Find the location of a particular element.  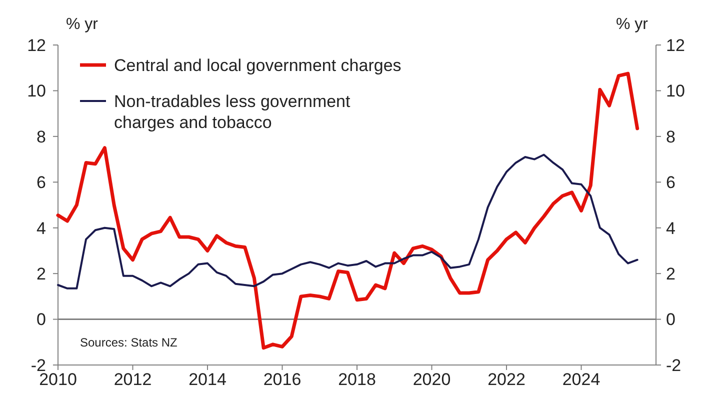

y2-tick-label: 4 is located at coordinates (671, 228).